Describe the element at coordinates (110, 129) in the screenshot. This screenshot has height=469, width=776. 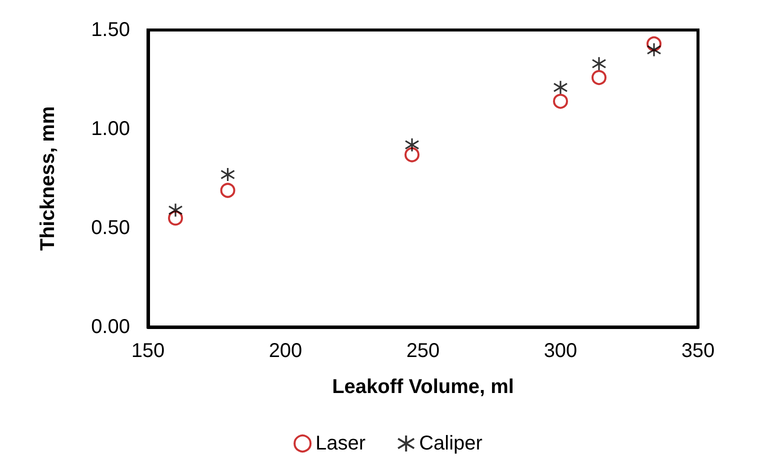
I see `y-tick-label: 1.00` at that location.